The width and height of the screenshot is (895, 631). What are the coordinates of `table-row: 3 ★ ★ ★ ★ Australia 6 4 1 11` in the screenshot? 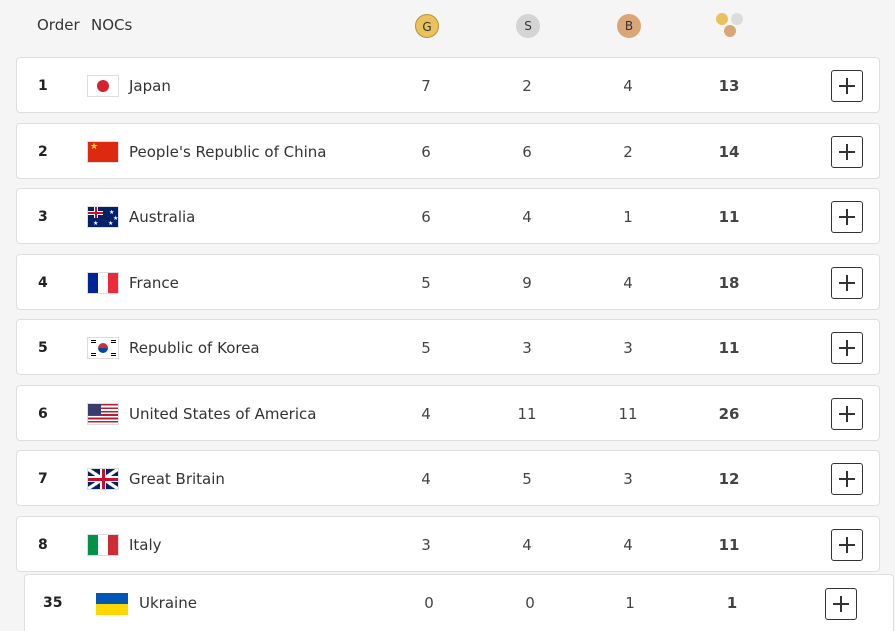 It's located at (448, 216).